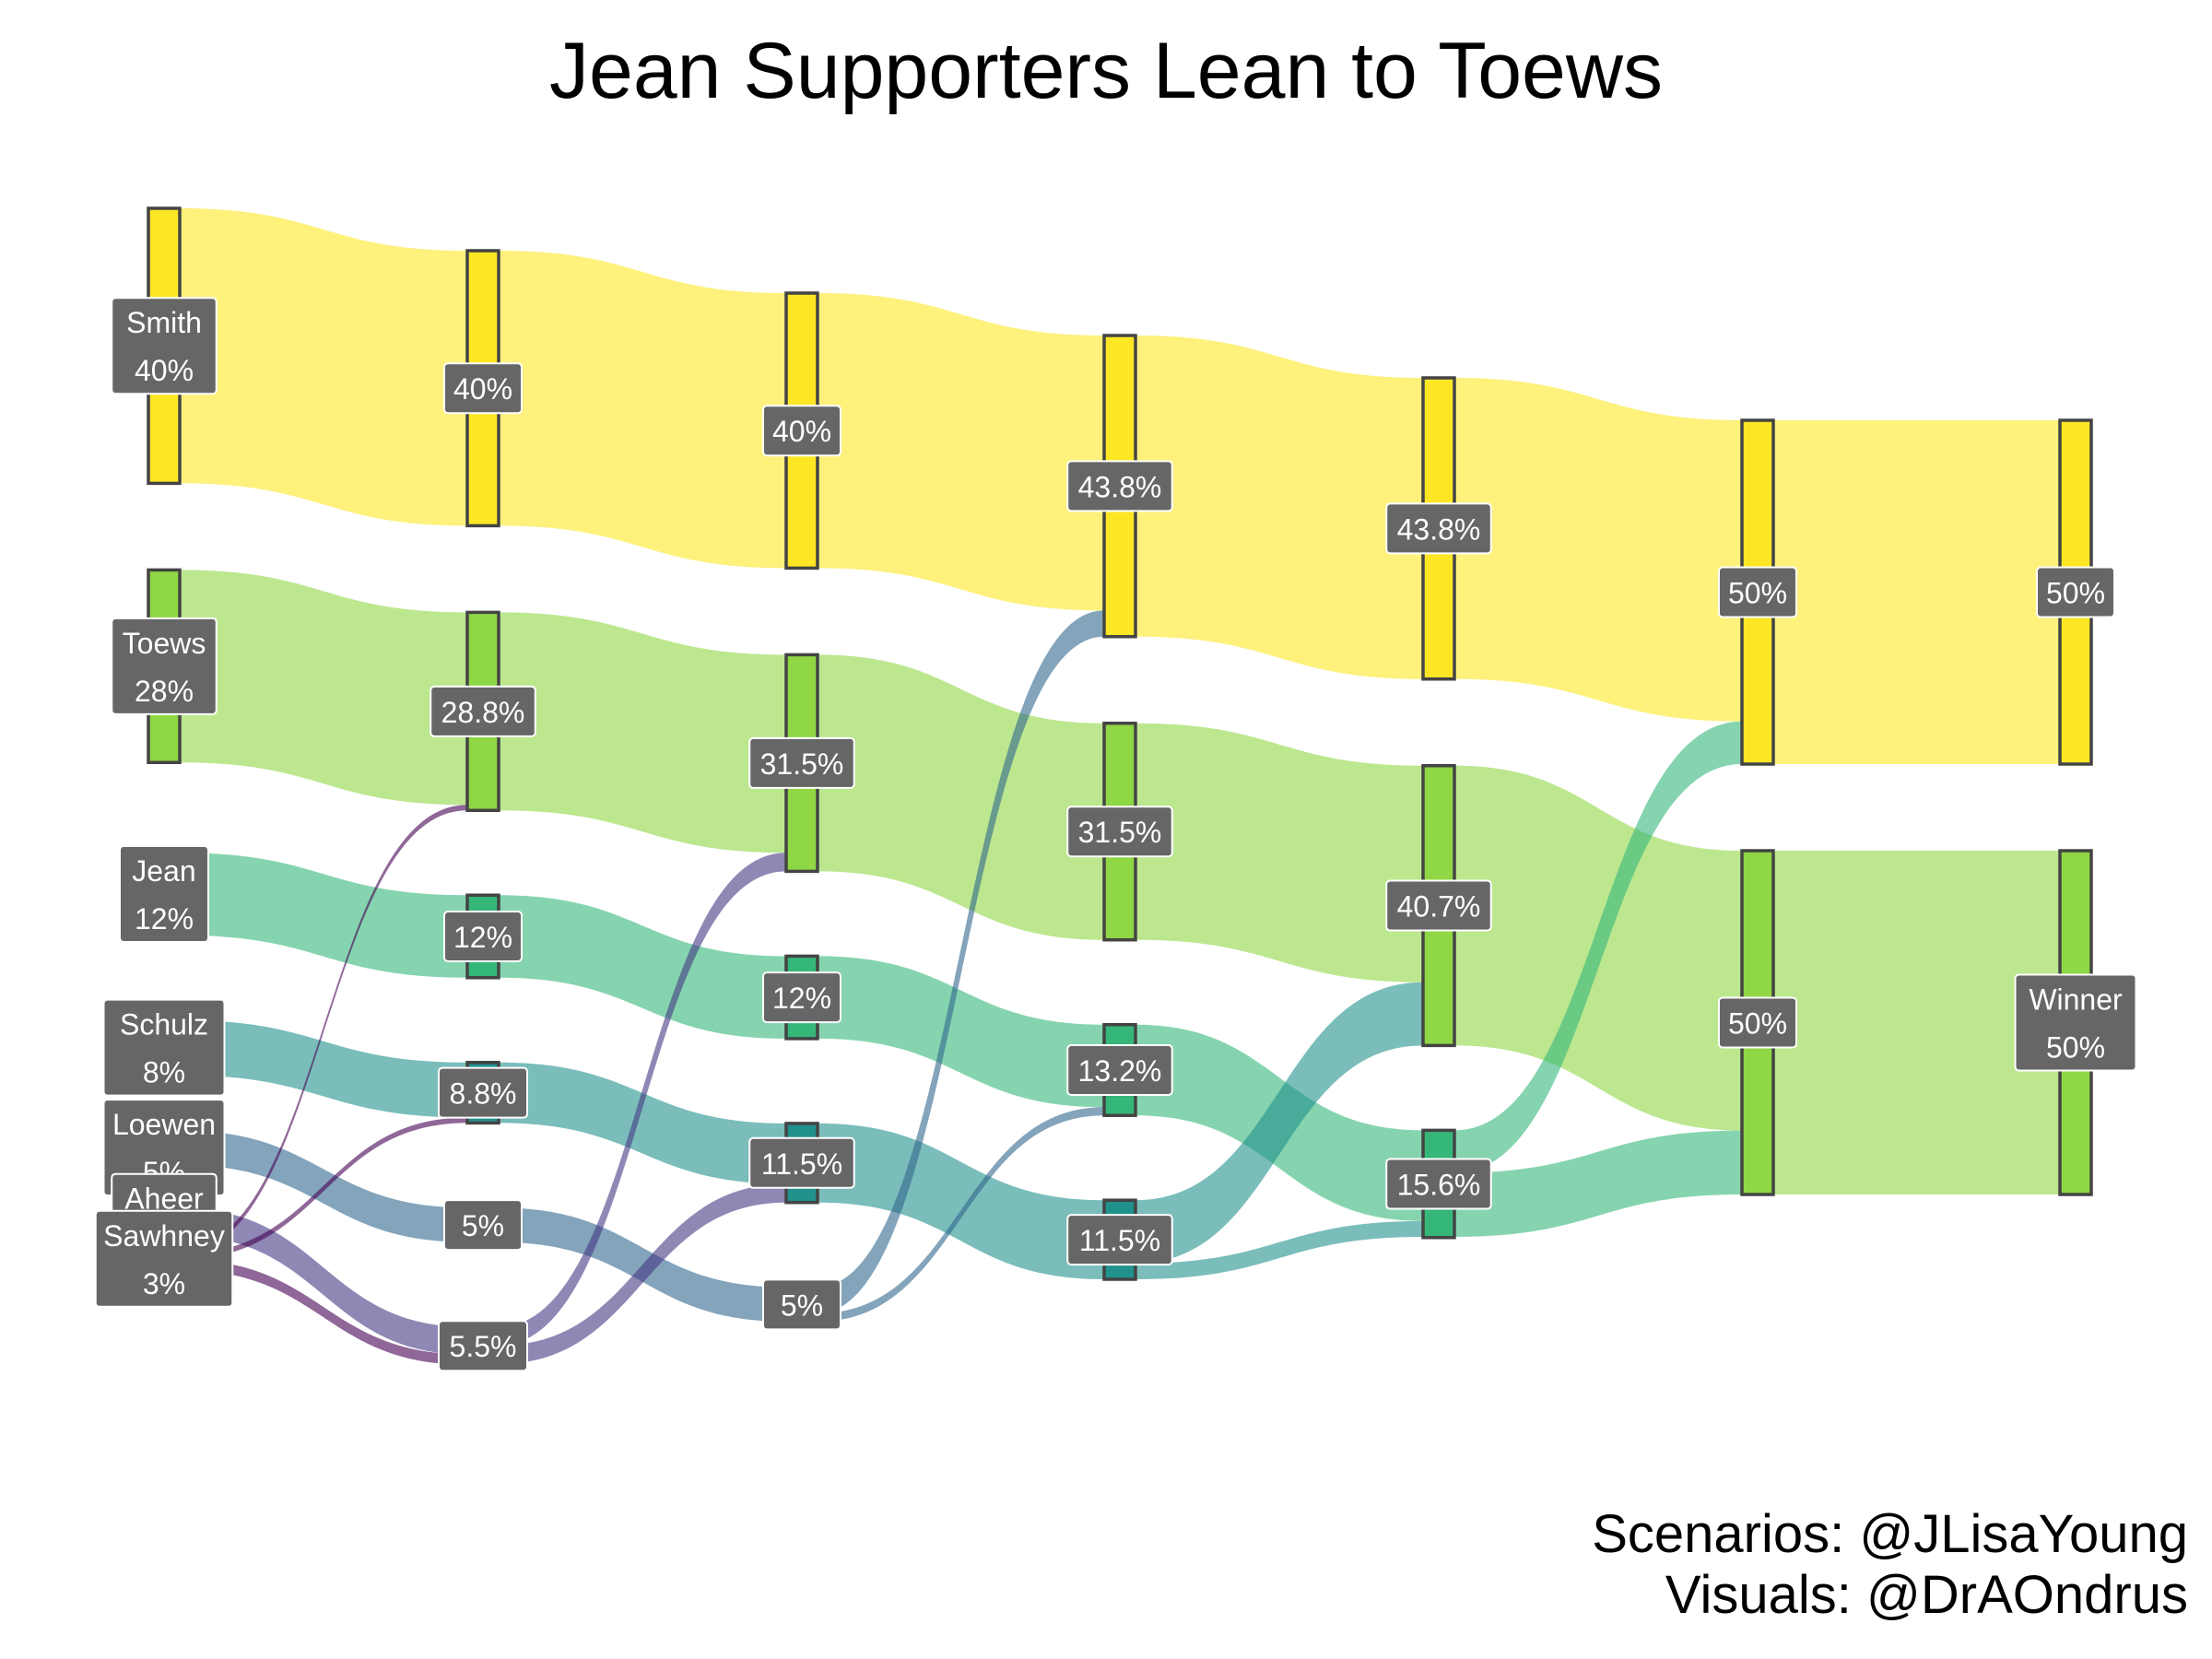 The image size is (2212, 1659). I want to click on flow-s2_Aheer-to-s3_Toews, so click(642, 1099).